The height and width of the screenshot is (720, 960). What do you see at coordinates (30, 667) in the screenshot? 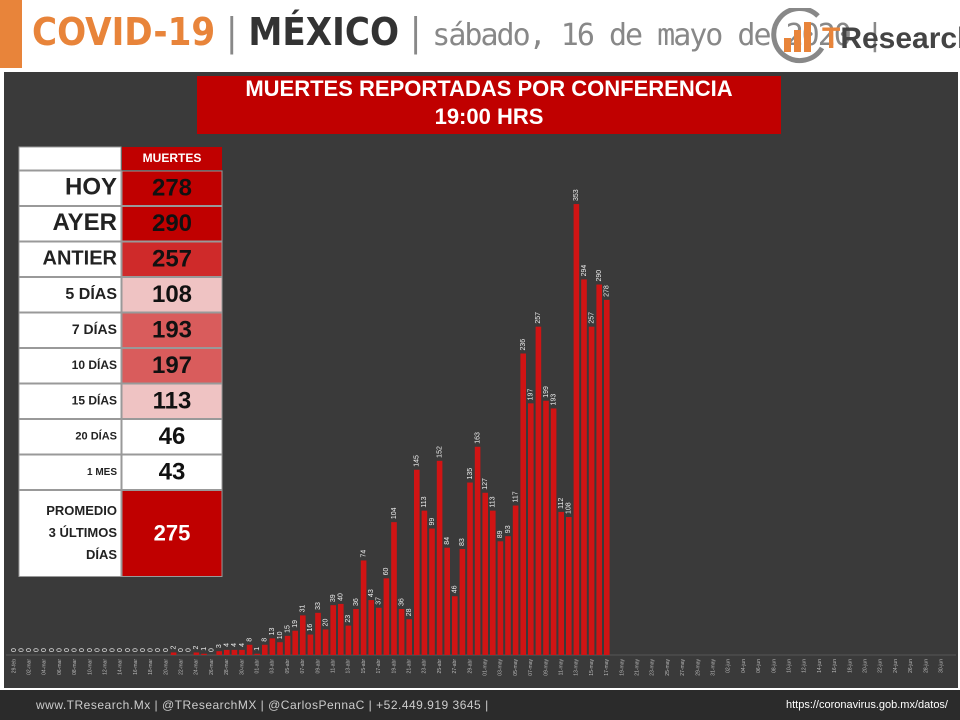
I see `x-tick-label: 02-mar` at bounding box center [30, 667].